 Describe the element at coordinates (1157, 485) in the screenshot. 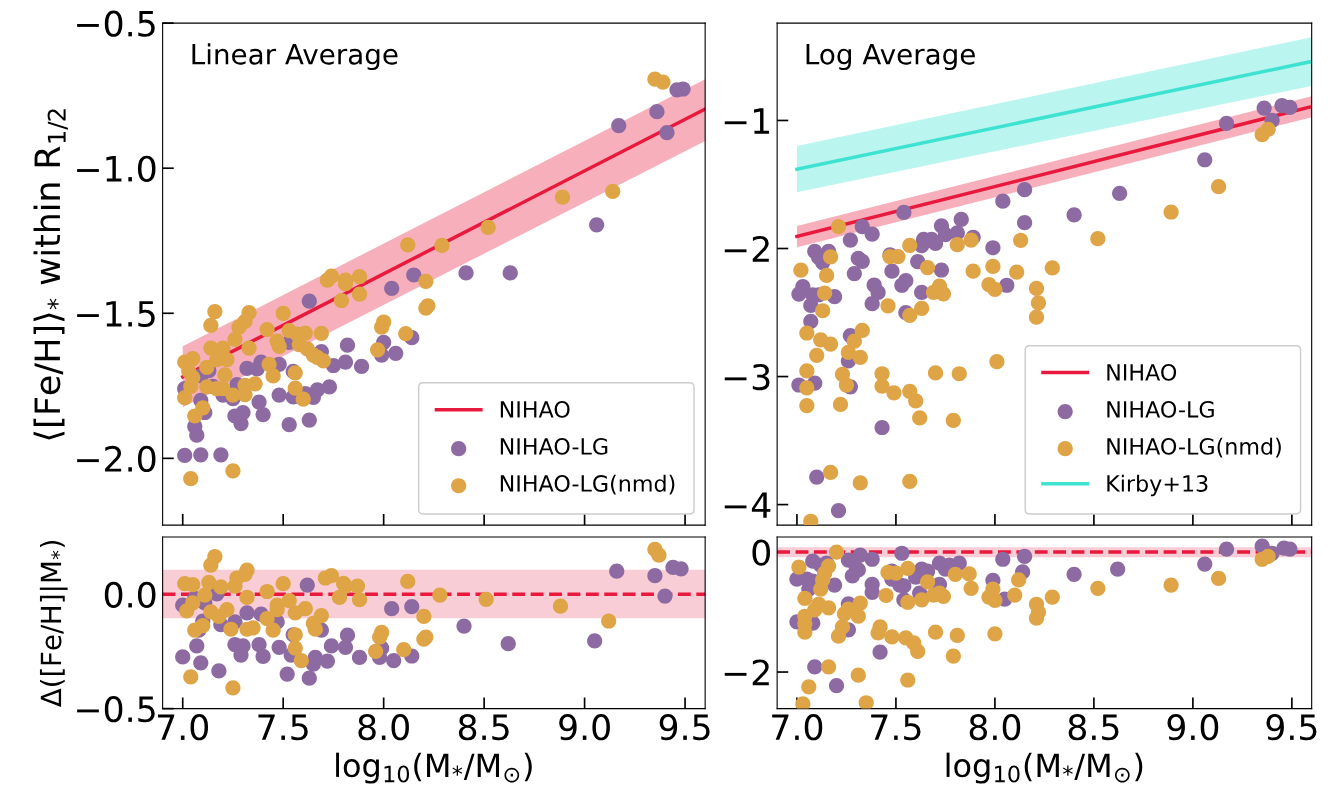

I see `legend-label: Kirby+13` at that location.